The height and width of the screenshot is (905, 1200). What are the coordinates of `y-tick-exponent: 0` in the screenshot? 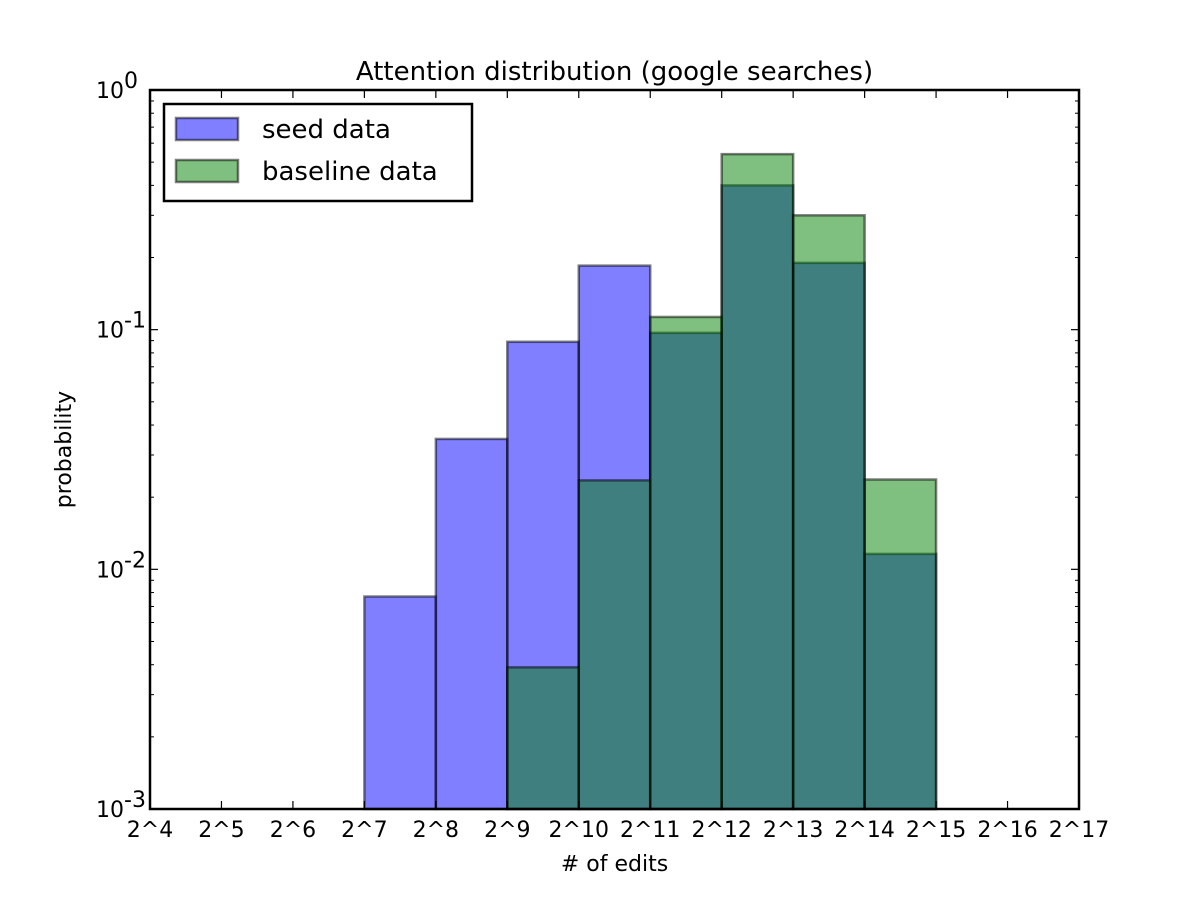 It's located at (131, 81).